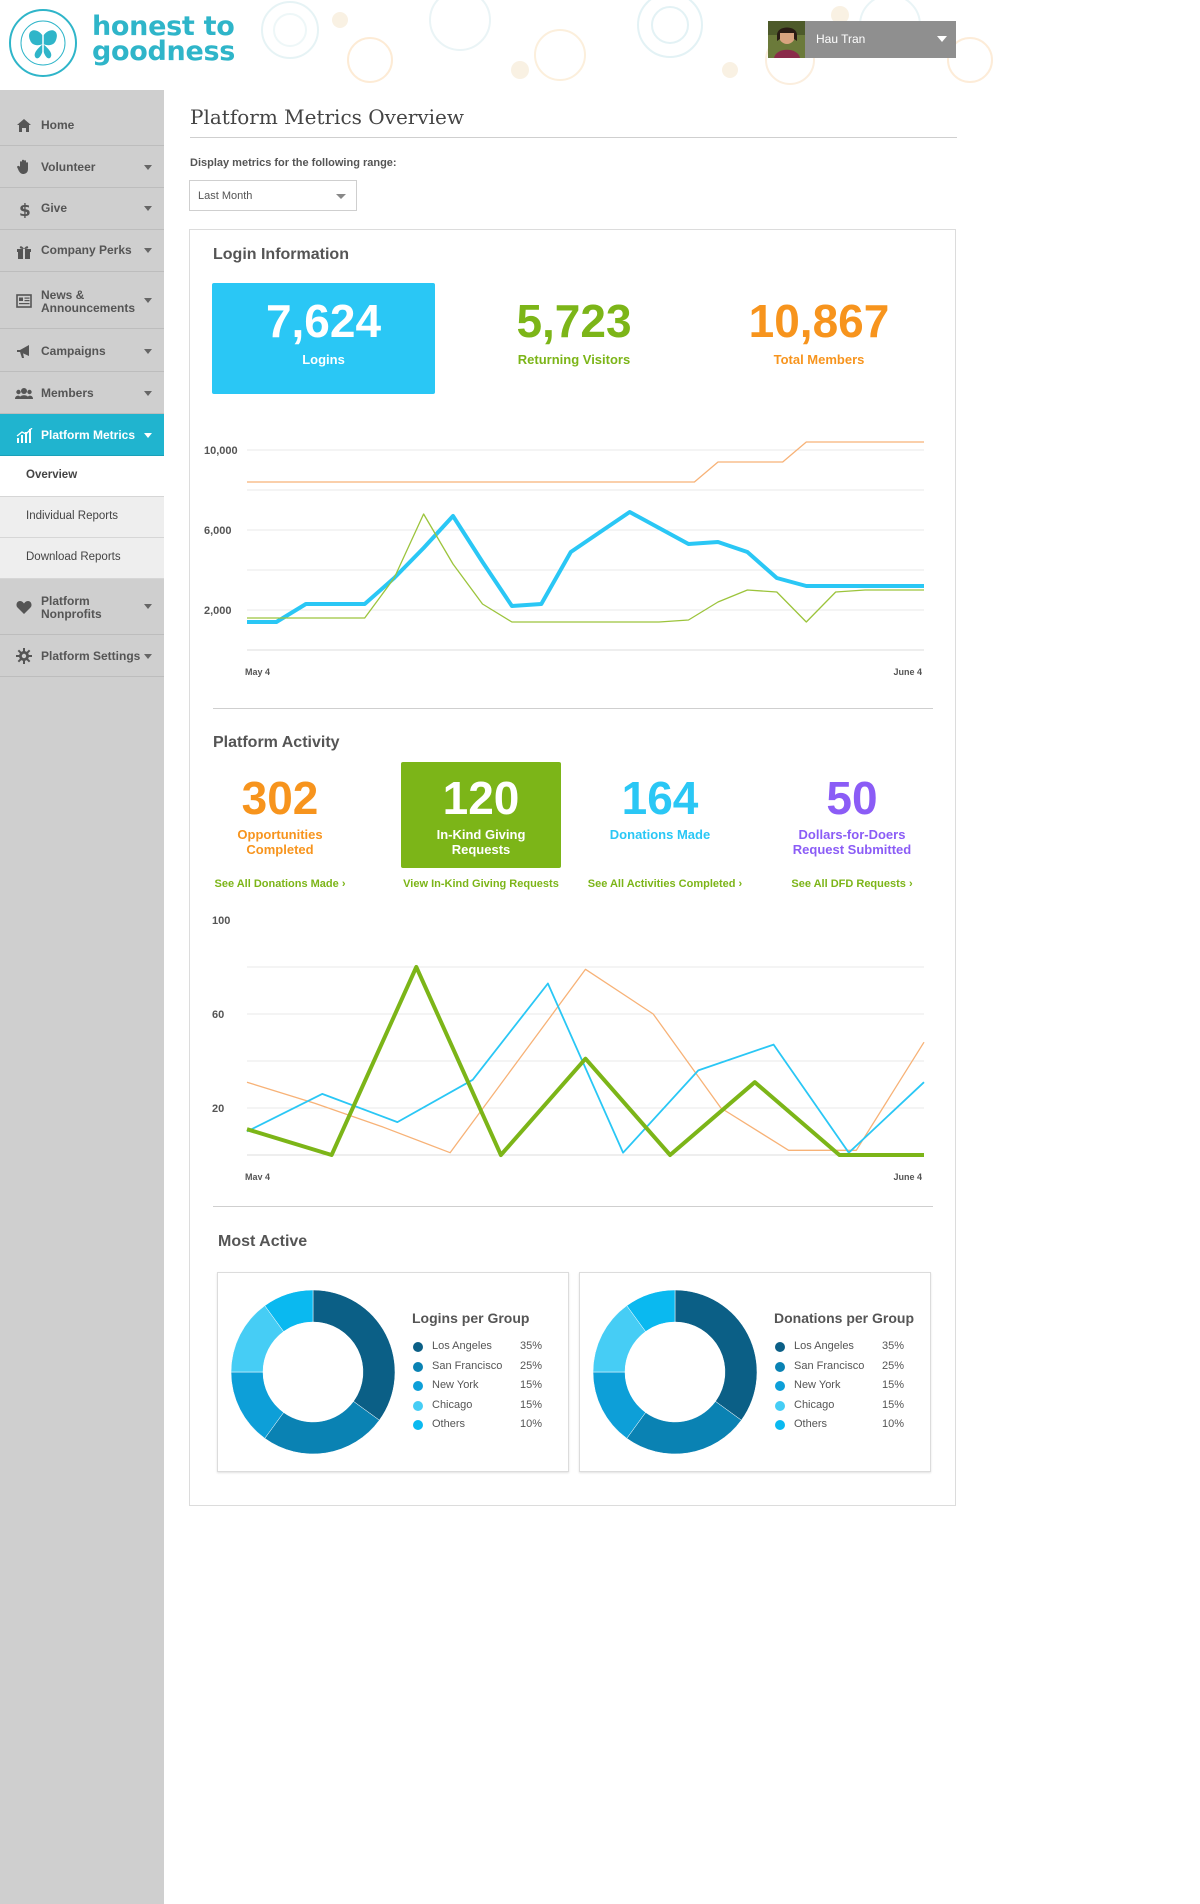 This screenshot has height=1904, width=1200. Describe the element at coordinates (281, 254) in the screenshot. I see `login-section-title: Login Information` at that location.